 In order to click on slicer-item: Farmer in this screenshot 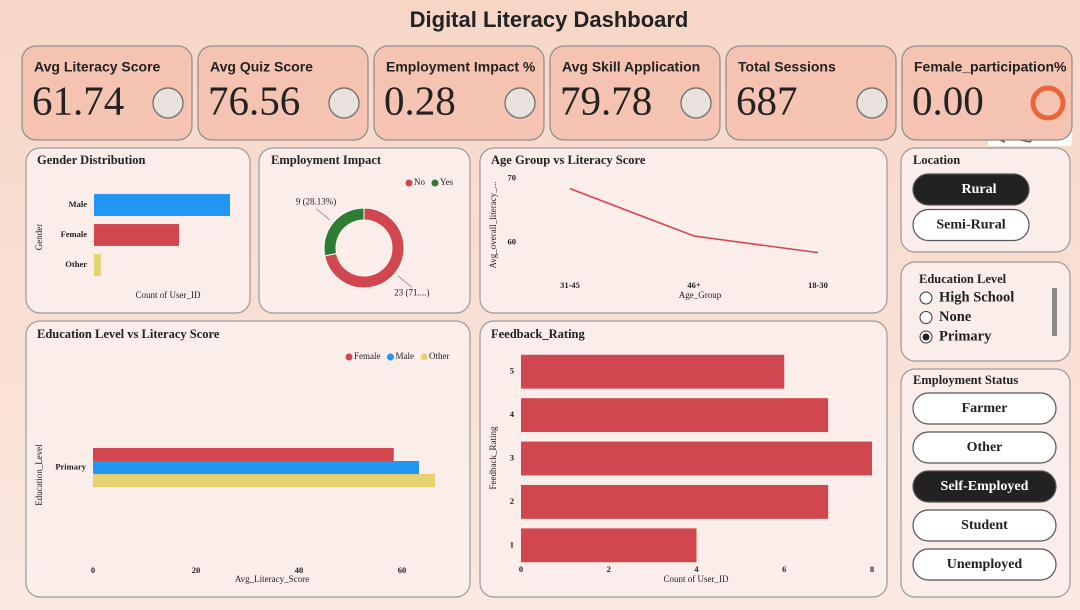, I will do `click(985, 408)`.